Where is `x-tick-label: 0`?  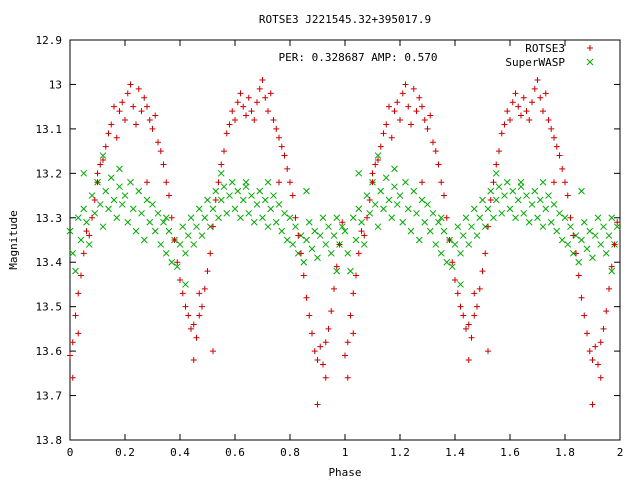 x-tick-label: 0 is located at coordinates (70, 452).